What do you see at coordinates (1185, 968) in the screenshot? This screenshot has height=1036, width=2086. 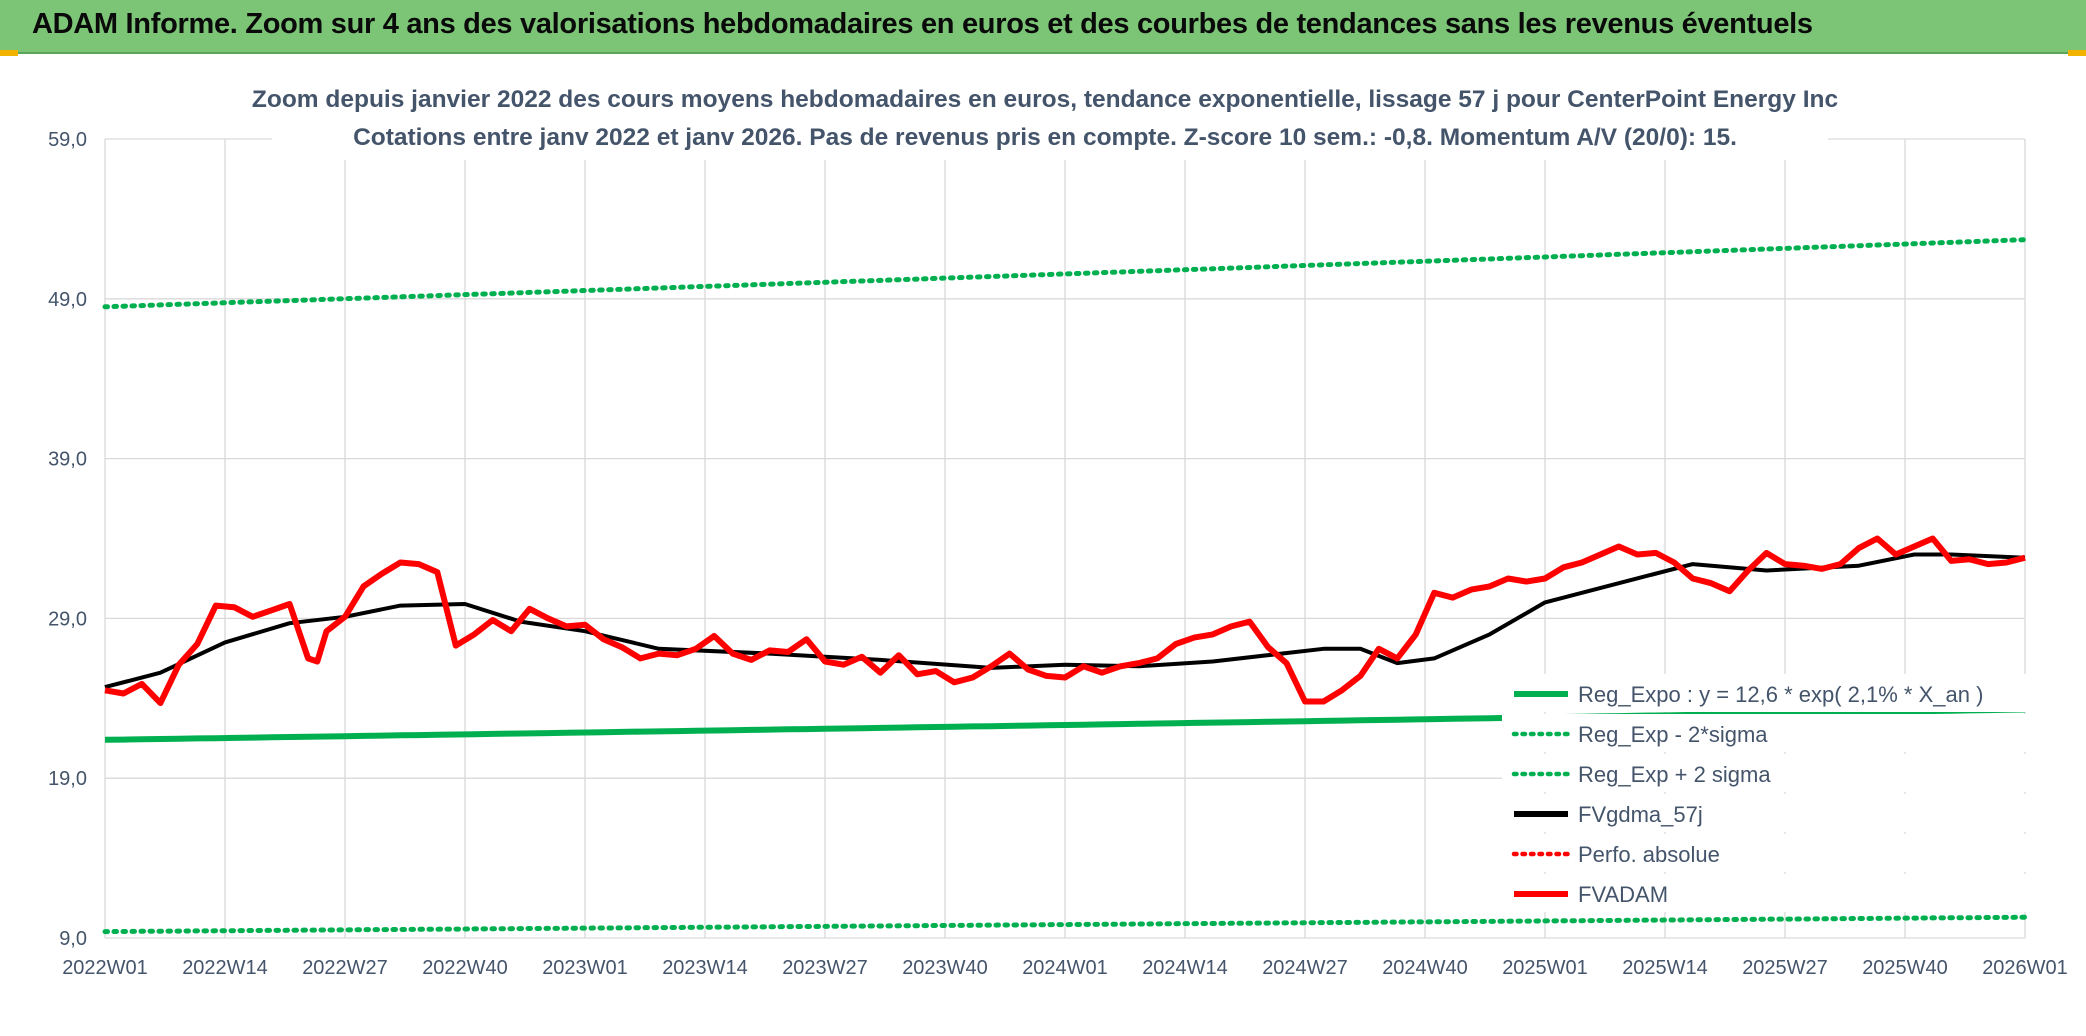 I see `x-tick-label: 2024W14` at bounding box center [1185, 968].